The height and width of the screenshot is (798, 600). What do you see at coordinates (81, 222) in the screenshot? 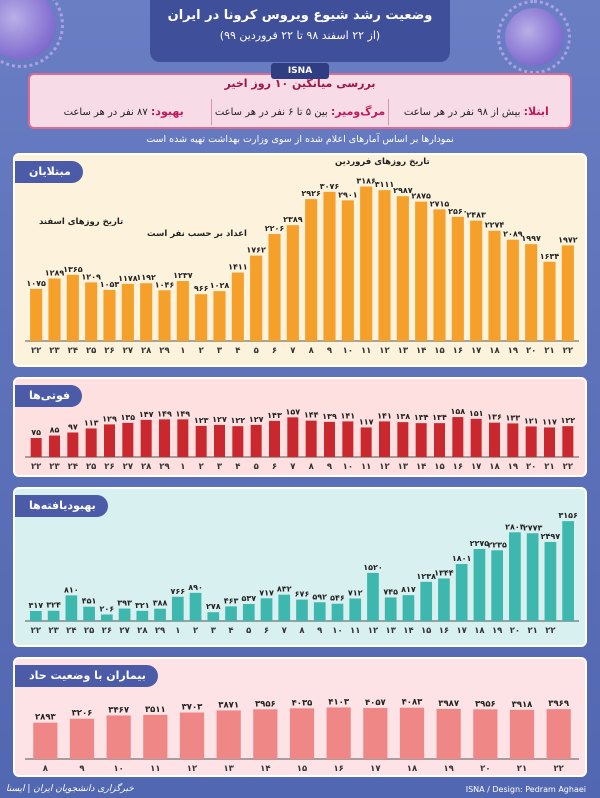
I see `esfand-dates-note: تاریخ روزهای اسفند` at bounding box center [81, 222].